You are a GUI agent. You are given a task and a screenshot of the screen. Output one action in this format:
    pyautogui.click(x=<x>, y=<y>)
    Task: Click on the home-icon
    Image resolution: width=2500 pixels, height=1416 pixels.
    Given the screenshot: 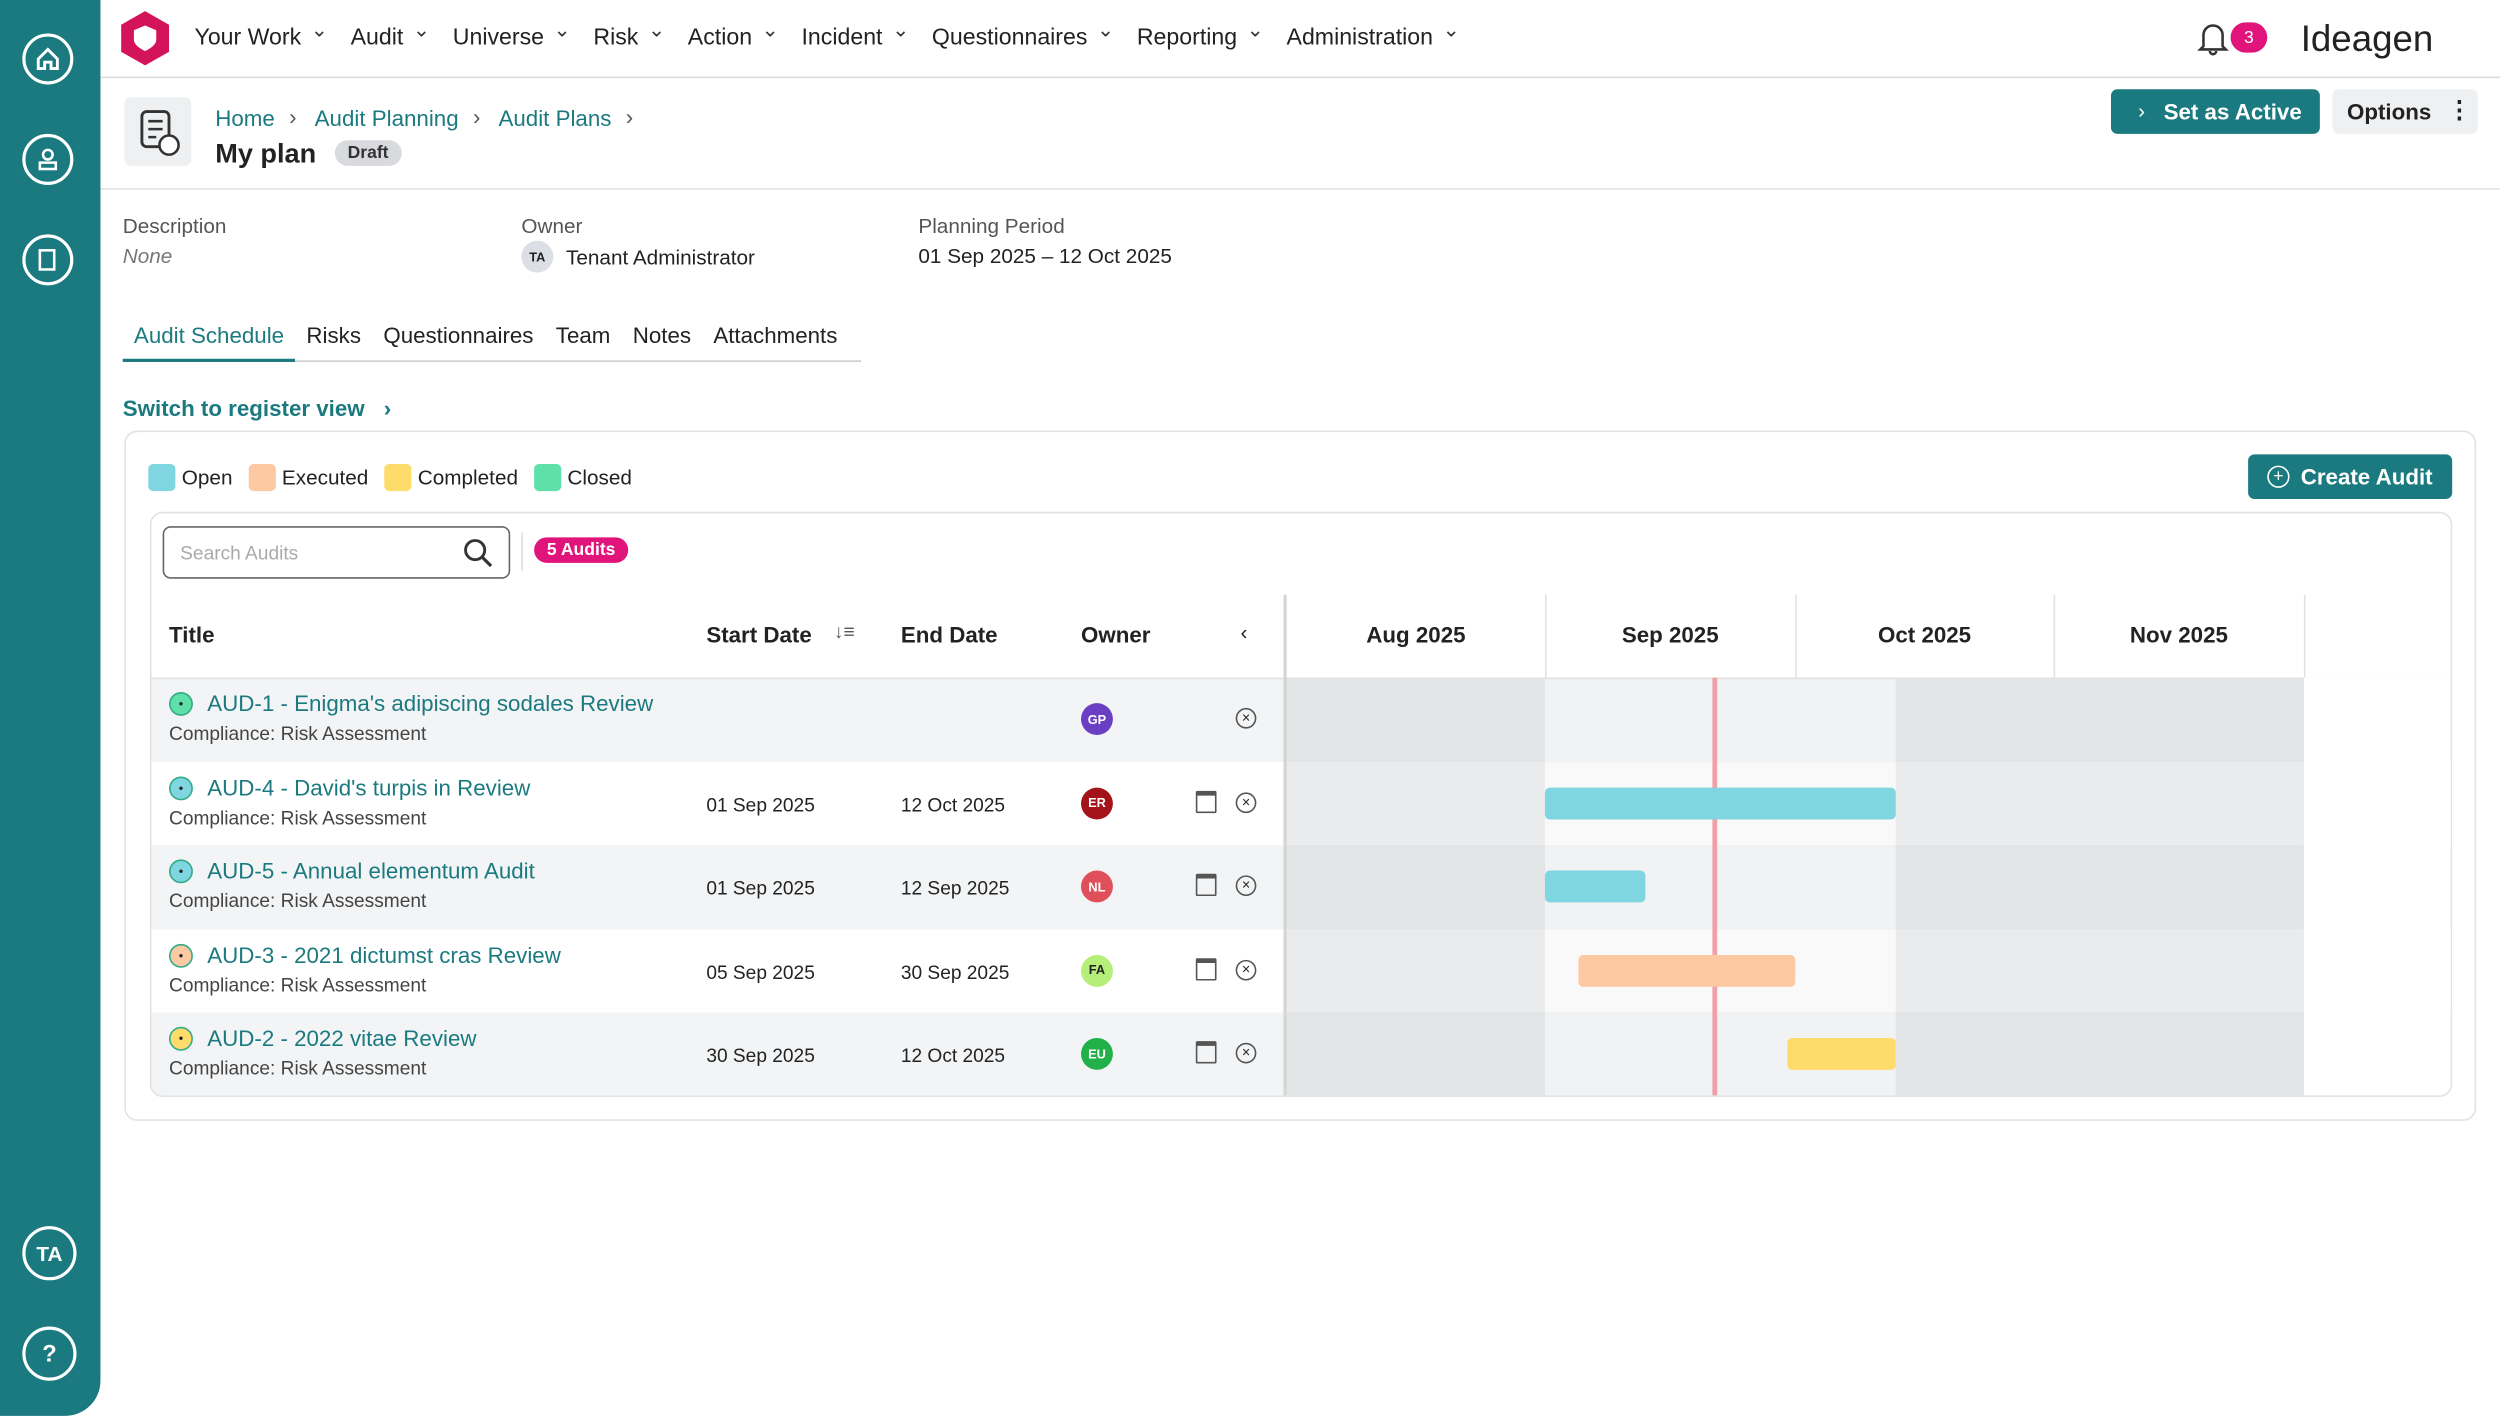 What is the action you would take?
    pyautogui.click(x=48, y=59)
    